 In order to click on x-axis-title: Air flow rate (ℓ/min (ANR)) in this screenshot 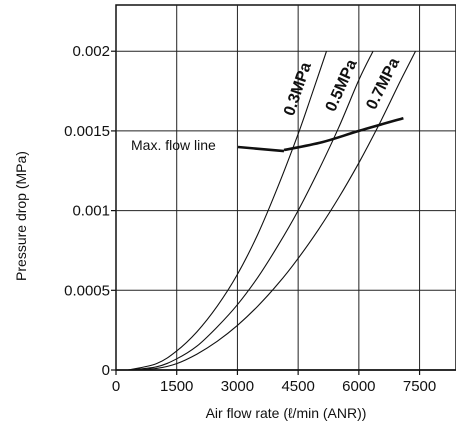, I will do `click(286, 413)`.